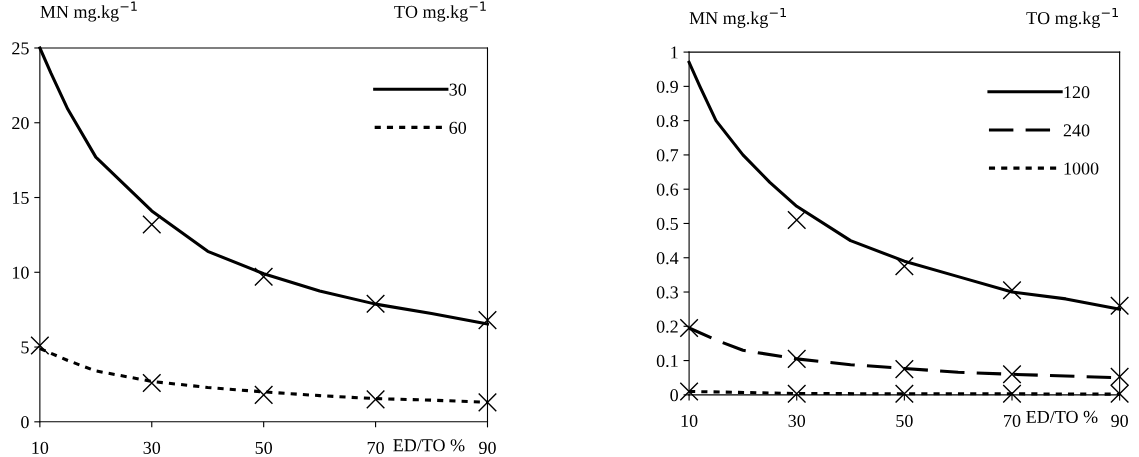 The width and height of the screenshot is (1139, 457). What do you see at coordinates (667, 258) in the screenshot?
I see `y-tick-label: 0.4` at bounding box center [667, 258].